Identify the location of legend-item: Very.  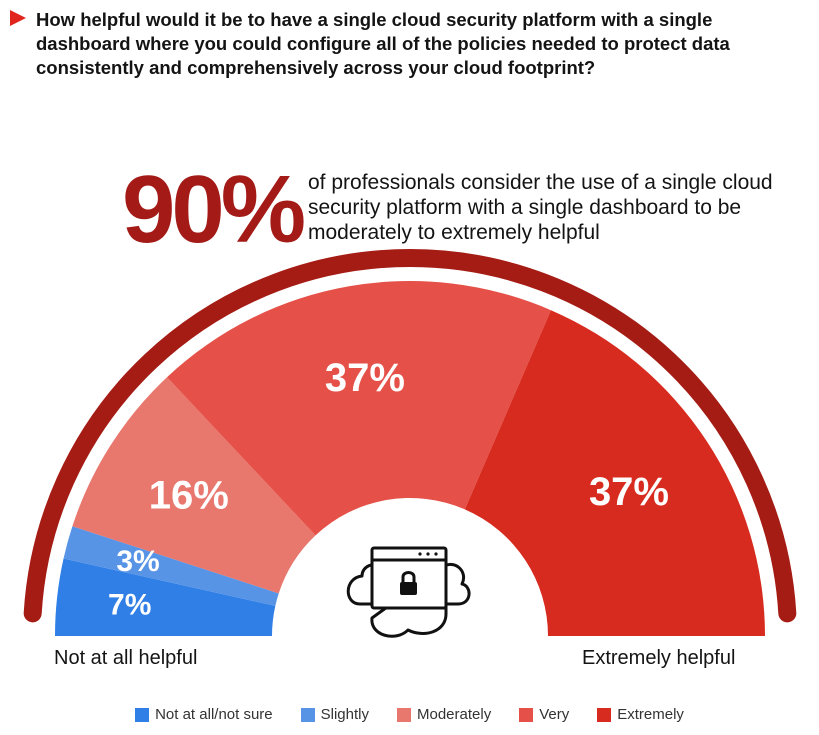
(544, 714).